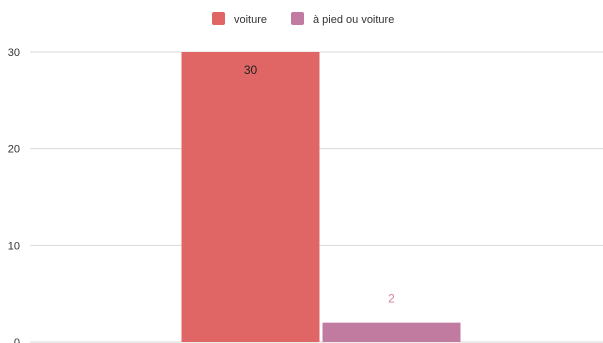 Image resolution: width=603 pixels, height=343 pixels. Describe the element at coordinates (250, 20) in the screenshot. I see `legend-label-0: voiture` at that location.